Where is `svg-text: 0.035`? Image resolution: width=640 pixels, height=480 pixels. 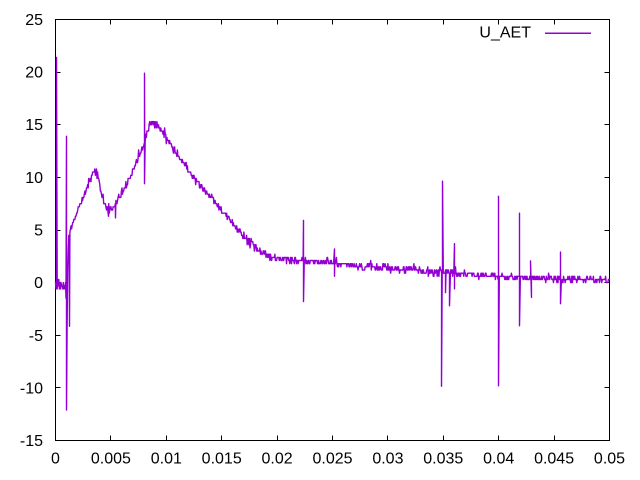 svg-text: 0.035 is located at coordinates (443, 459).